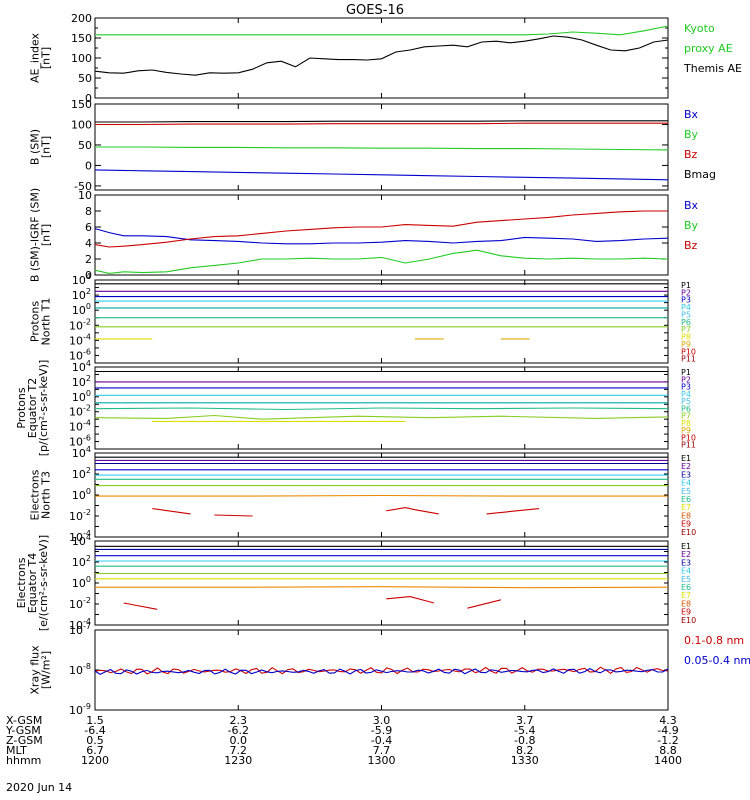 The image size is (750, 800). I want to click on y-axis-label: [nT], so click(46, 147).